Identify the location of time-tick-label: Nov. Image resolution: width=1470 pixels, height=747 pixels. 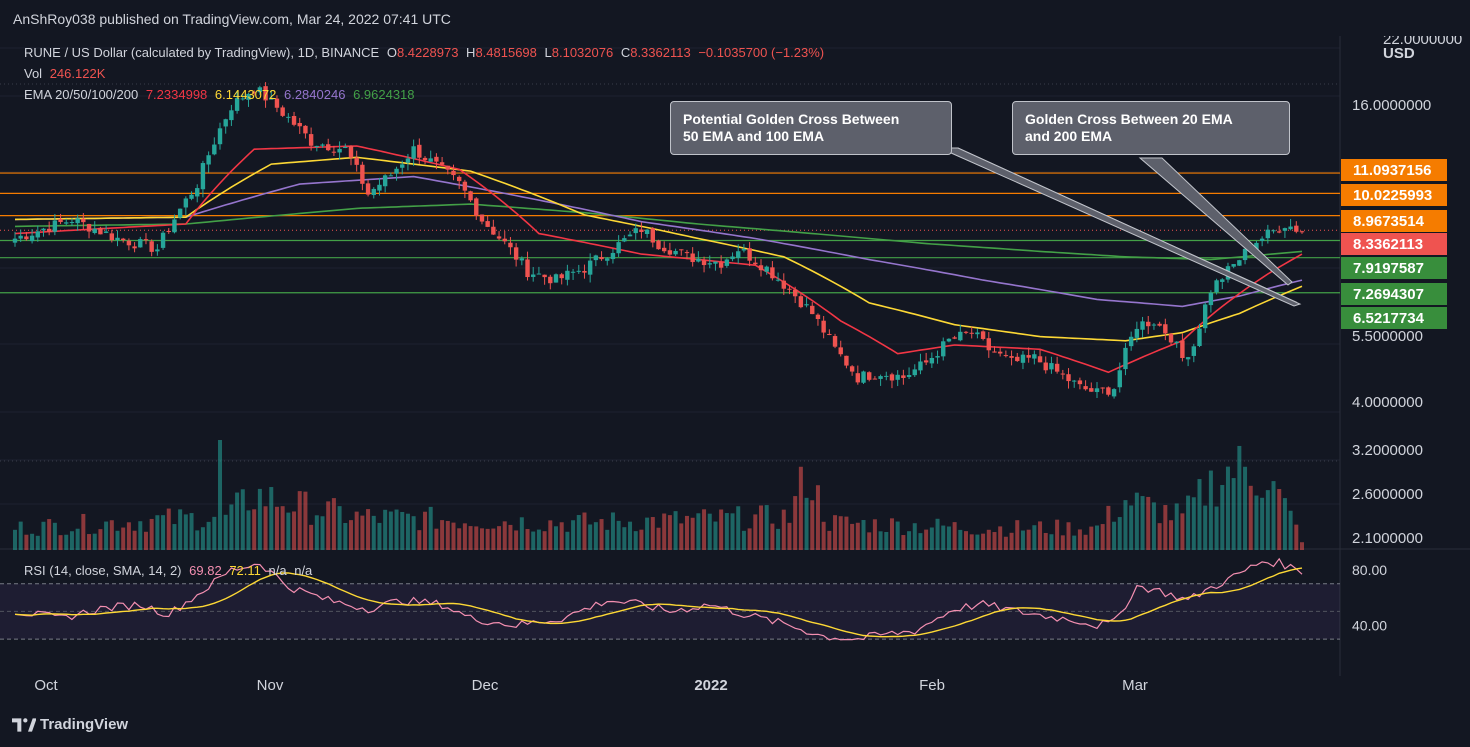
(270, 685).